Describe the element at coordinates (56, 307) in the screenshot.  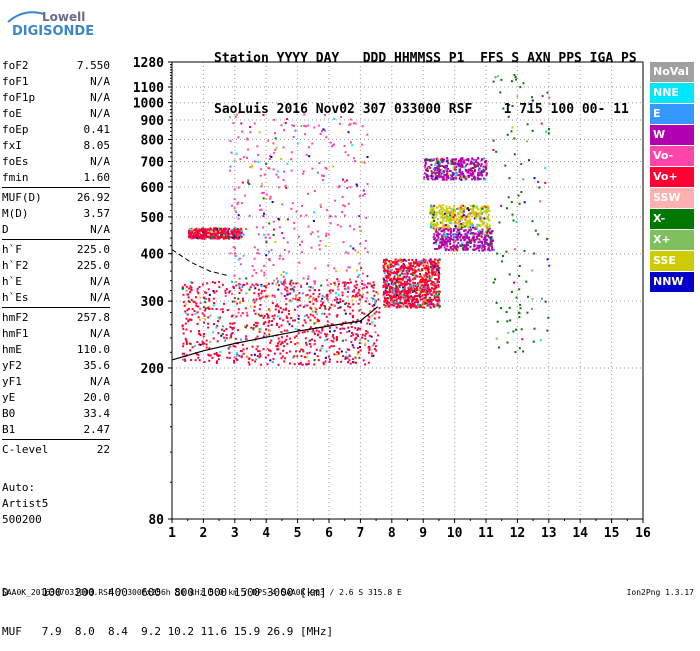
I see `param-separator` at that location.